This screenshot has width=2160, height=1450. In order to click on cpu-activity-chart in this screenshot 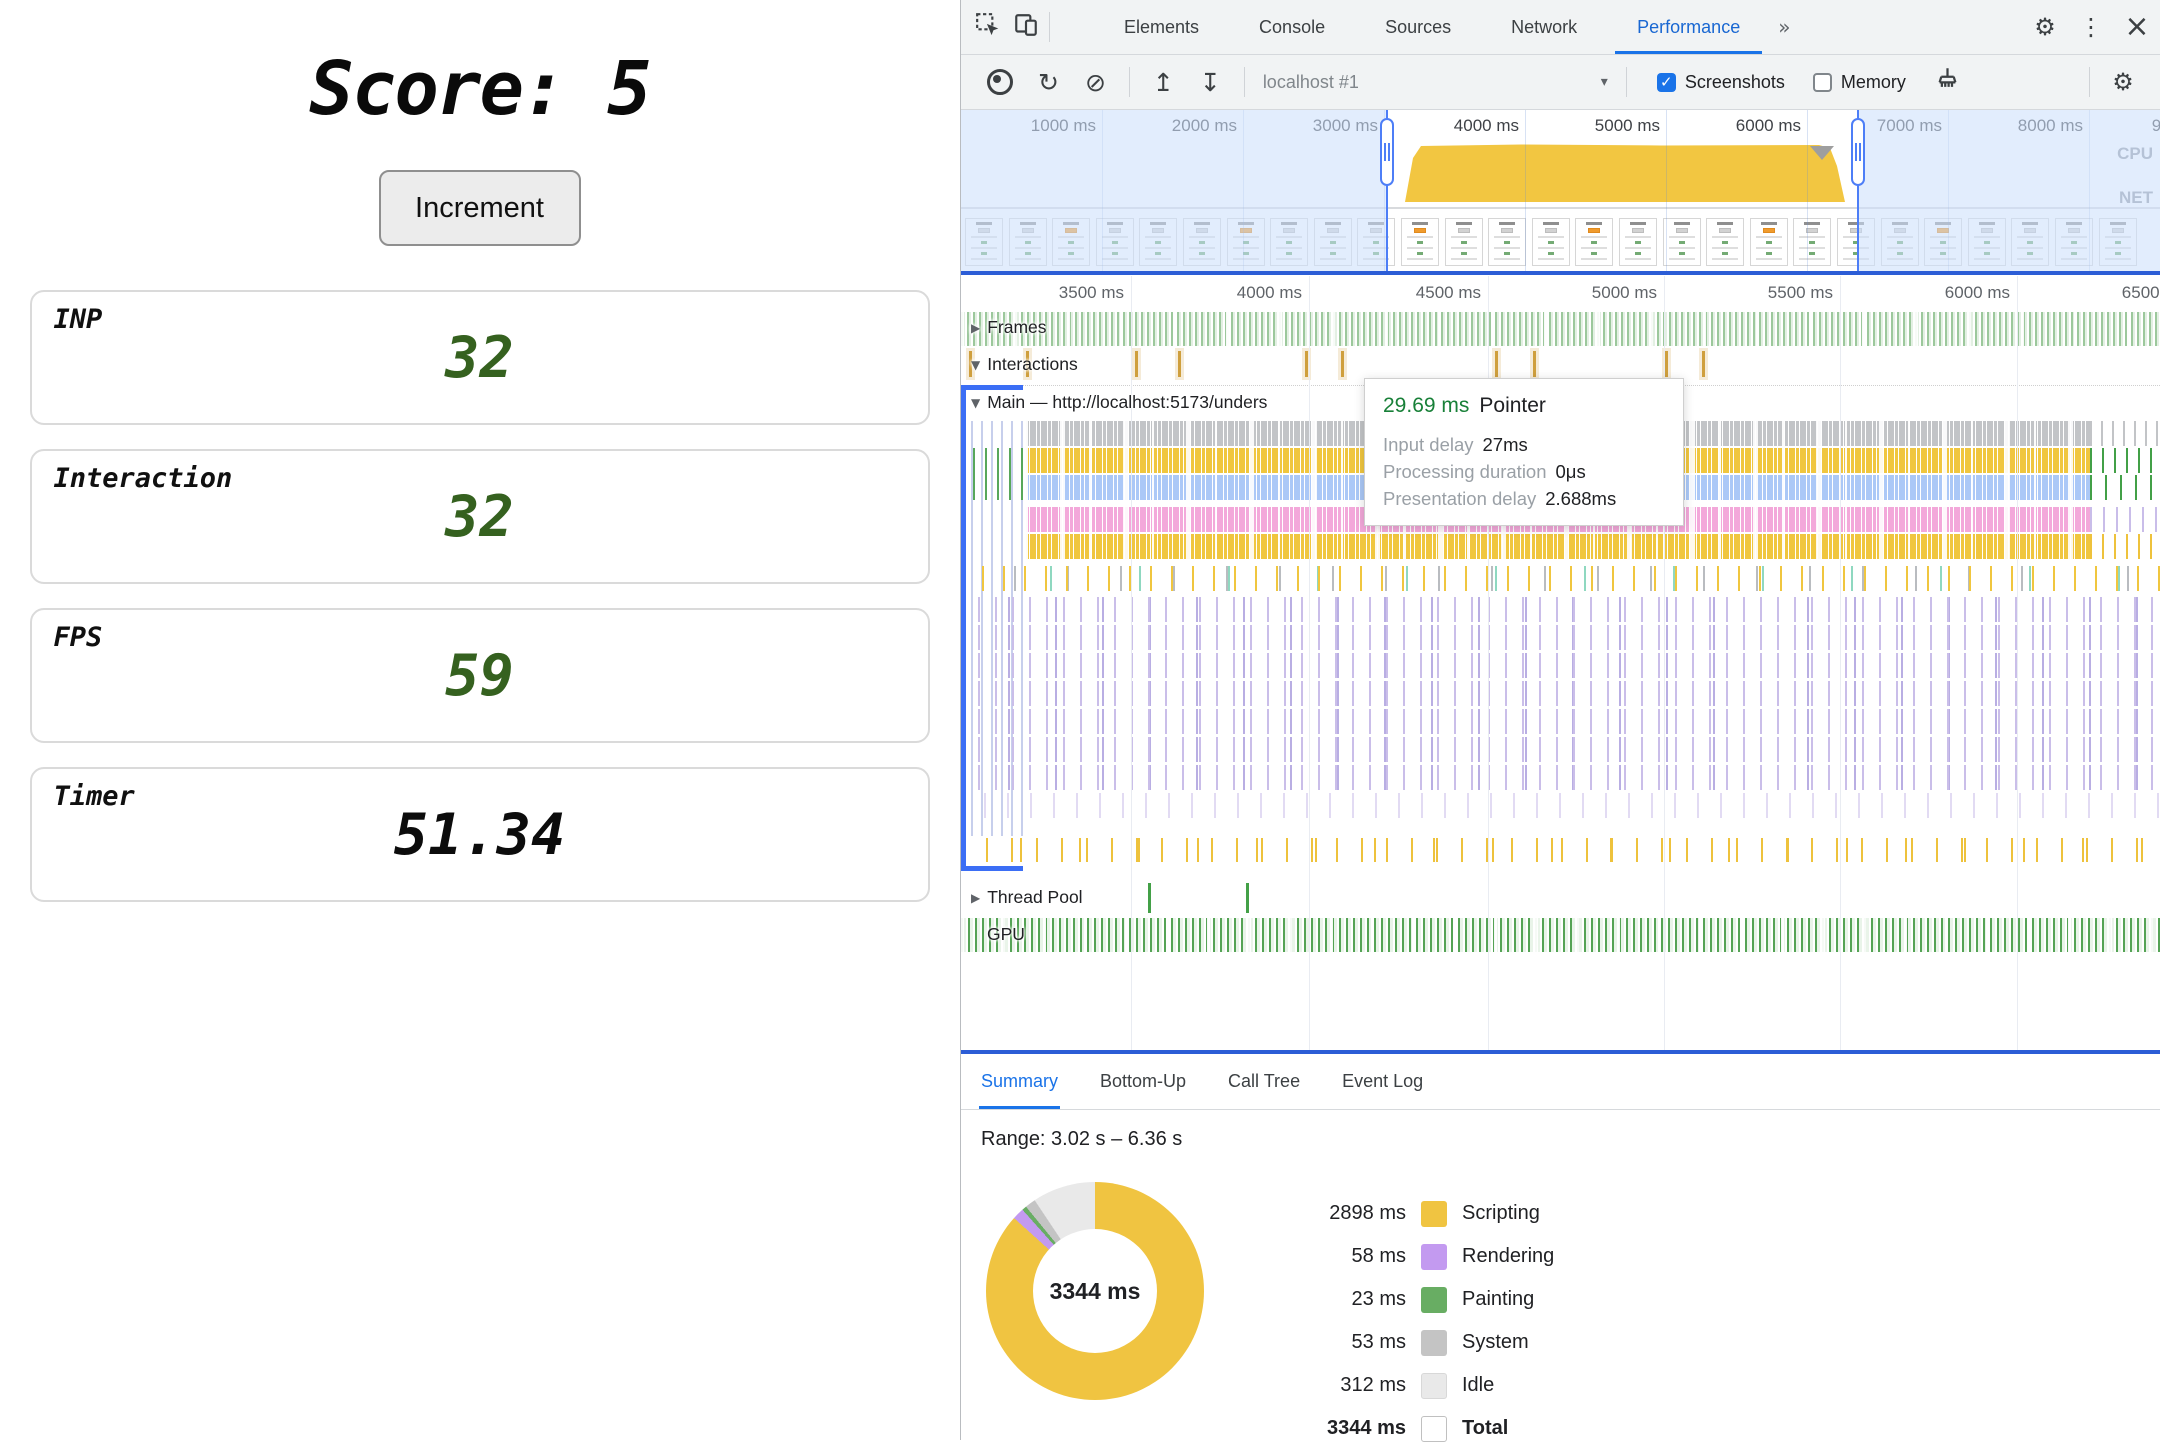, I will do `click(1625, 173)`.